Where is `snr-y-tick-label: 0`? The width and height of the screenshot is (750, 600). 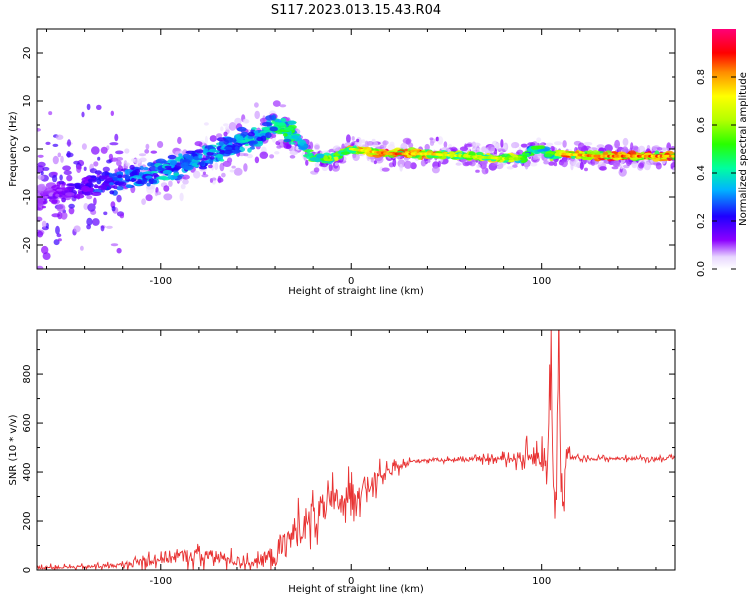 snr-y-tick-label: 0 is located at coordinates (27, 570).